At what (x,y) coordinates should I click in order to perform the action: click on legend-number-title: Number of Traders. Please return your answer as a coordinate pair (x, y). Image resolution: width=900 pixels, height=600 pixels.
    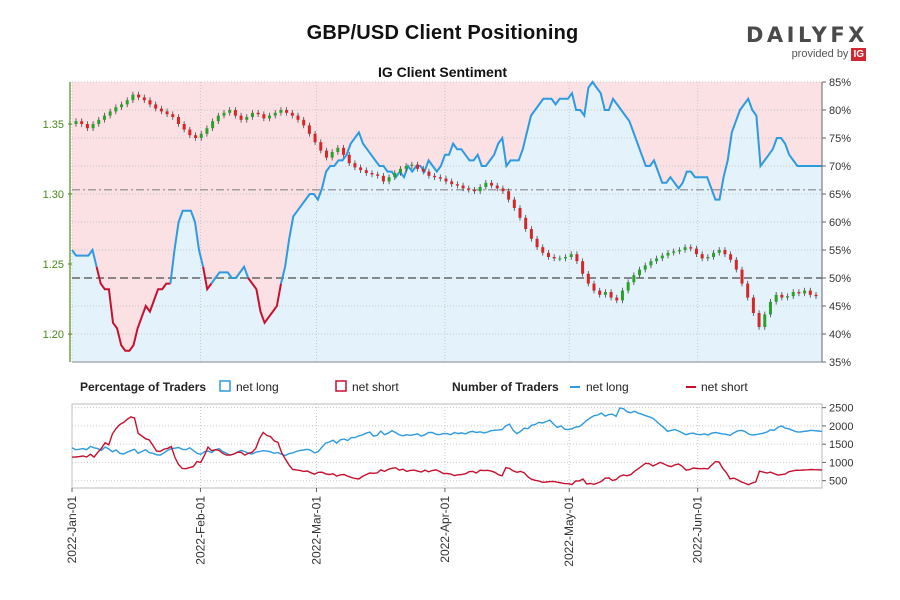
    Looking at the image, I should click on (505, 387).